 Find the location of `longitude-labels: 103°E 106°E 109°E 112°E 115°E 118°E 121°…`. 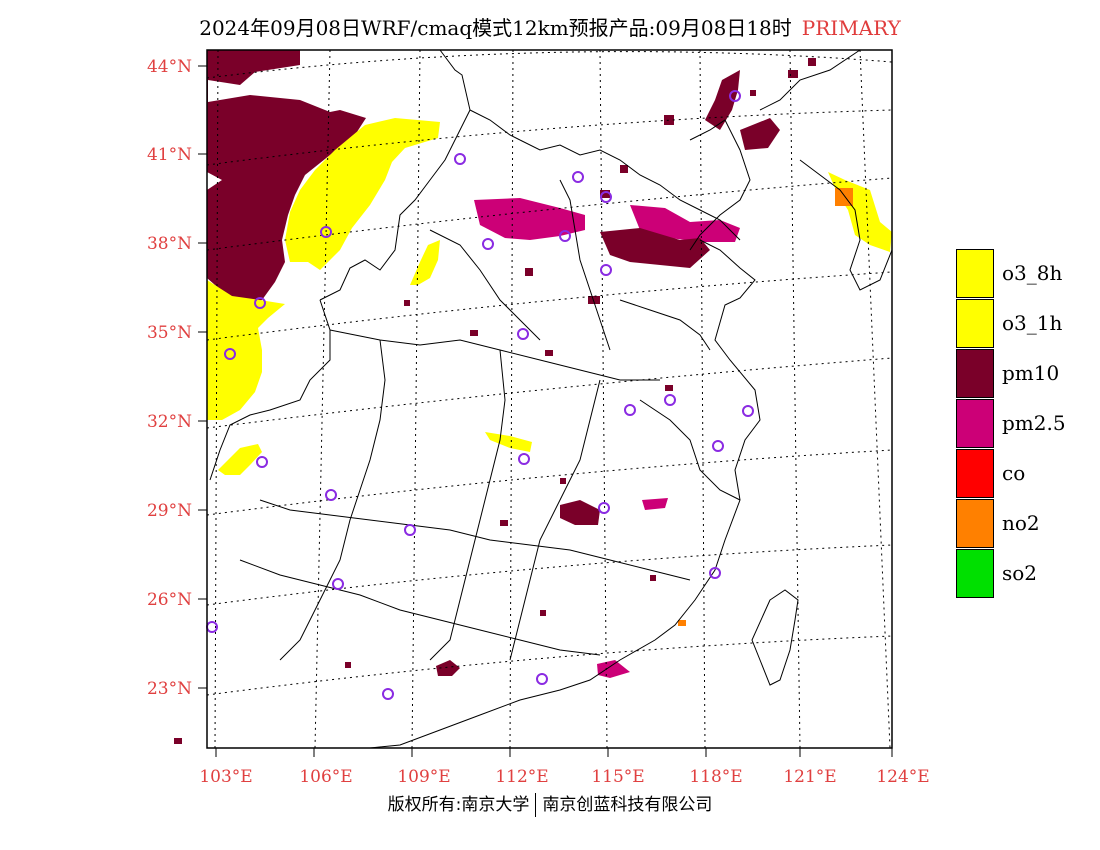

longitude-labels: 103°E 106°E 109°E 112°E 115°E 118°E 121°… is located at coordinates (564, 777).